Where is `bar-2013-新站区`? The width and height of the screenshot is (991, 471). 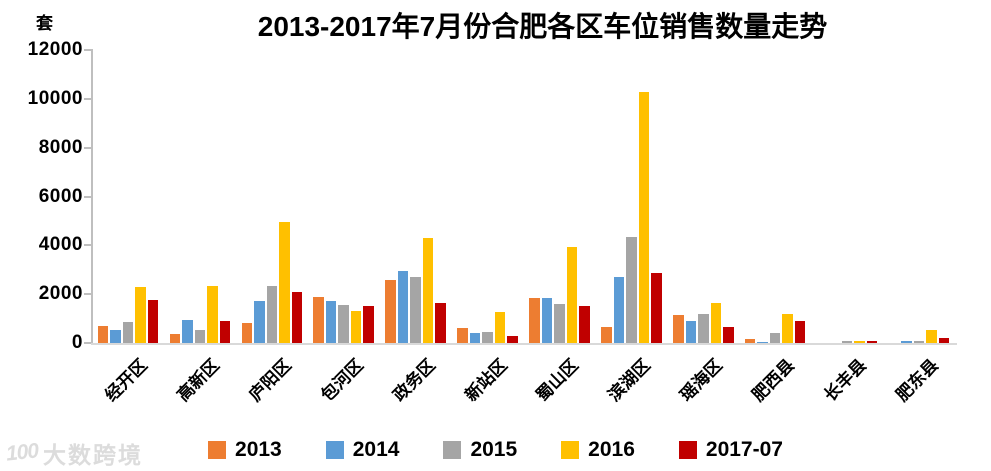 bar-2013-新站区 is located at coordinates (462, 335).